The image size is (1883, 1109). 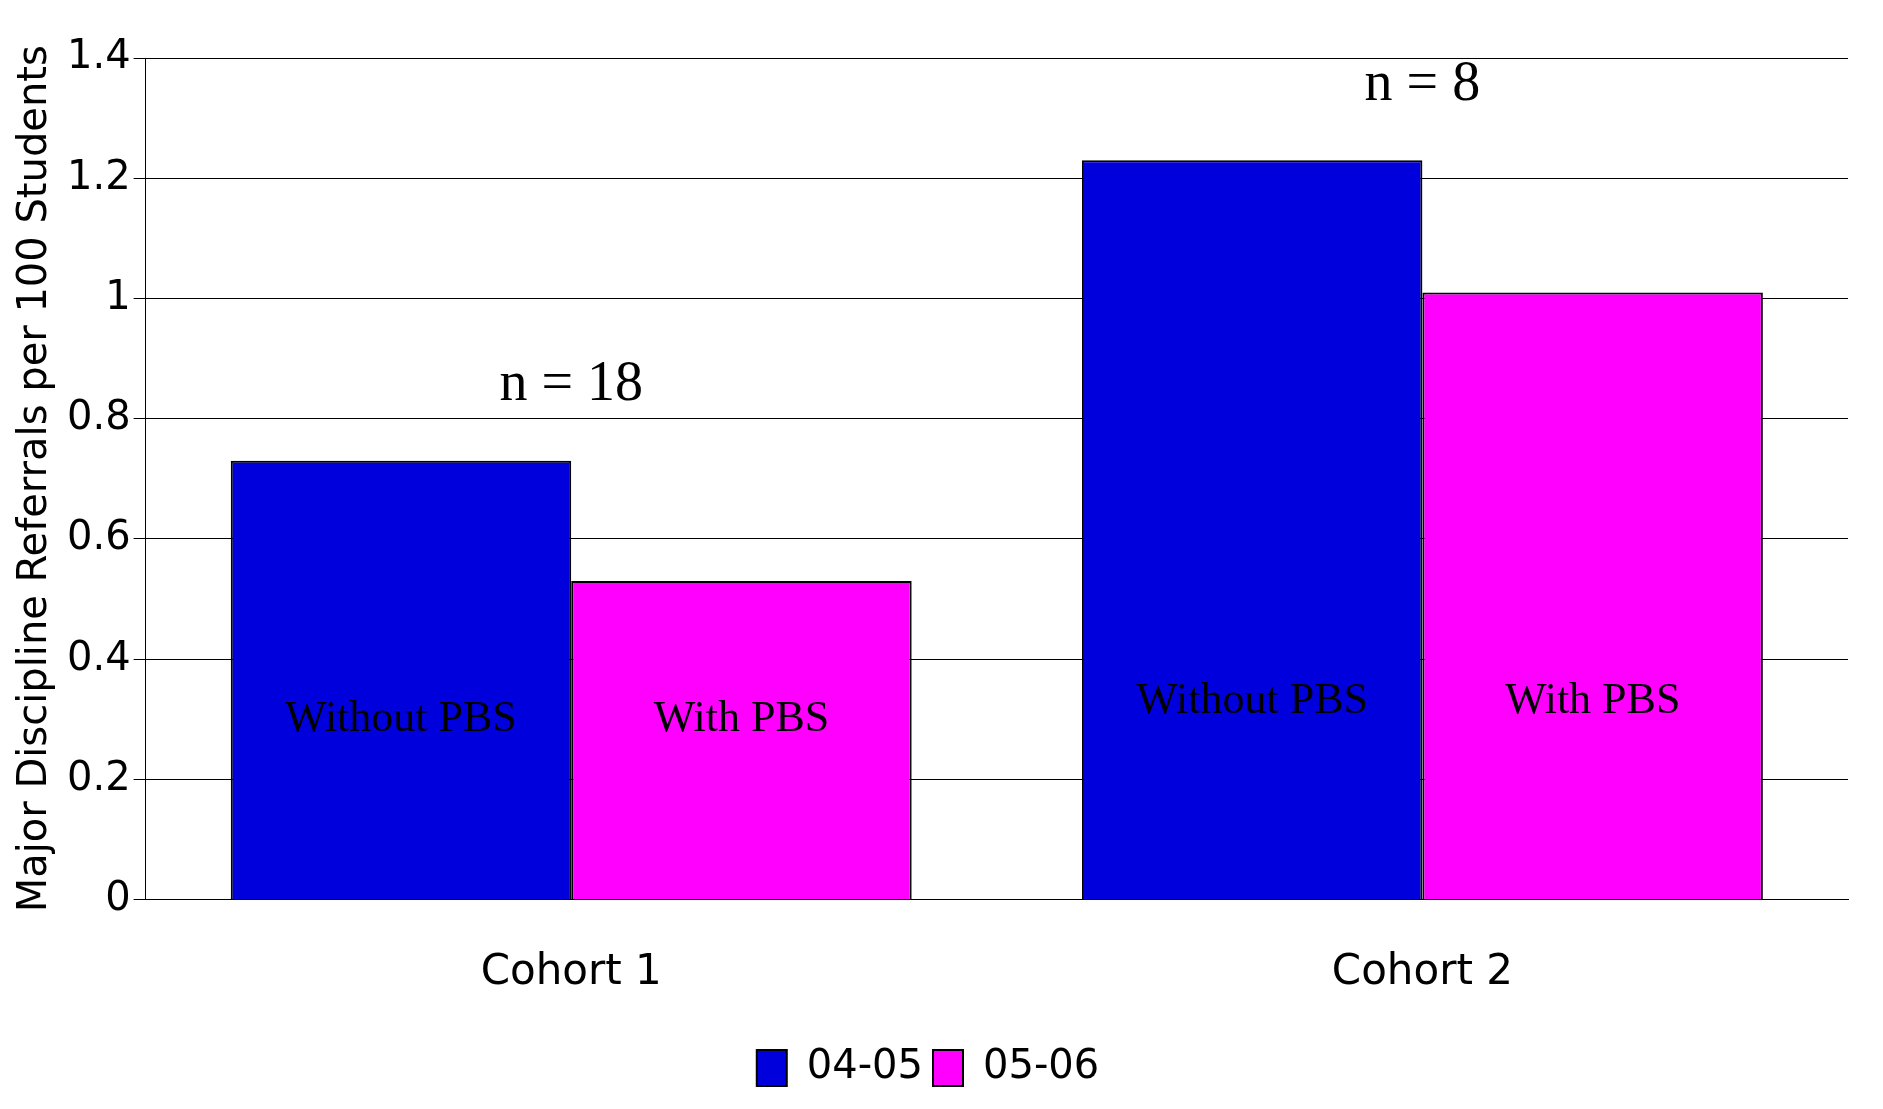 What do you see at coordinates (98, 415) in the screenshot?
I see `y-tick-label: 0.8` at bounding box center [98, 415].